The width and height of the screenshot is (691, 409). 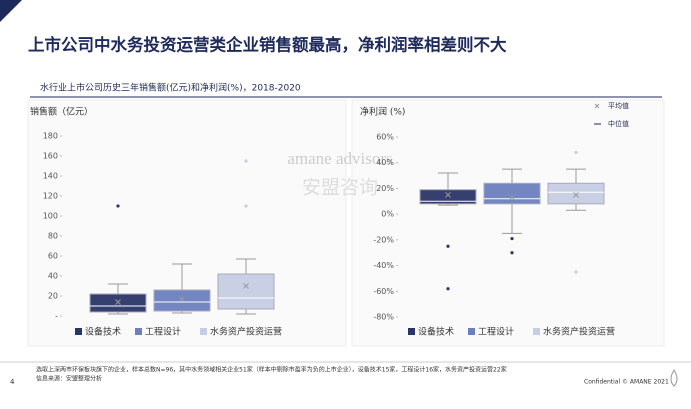 I want to click on y-tick-label: 80, so click(x=53, y=236).